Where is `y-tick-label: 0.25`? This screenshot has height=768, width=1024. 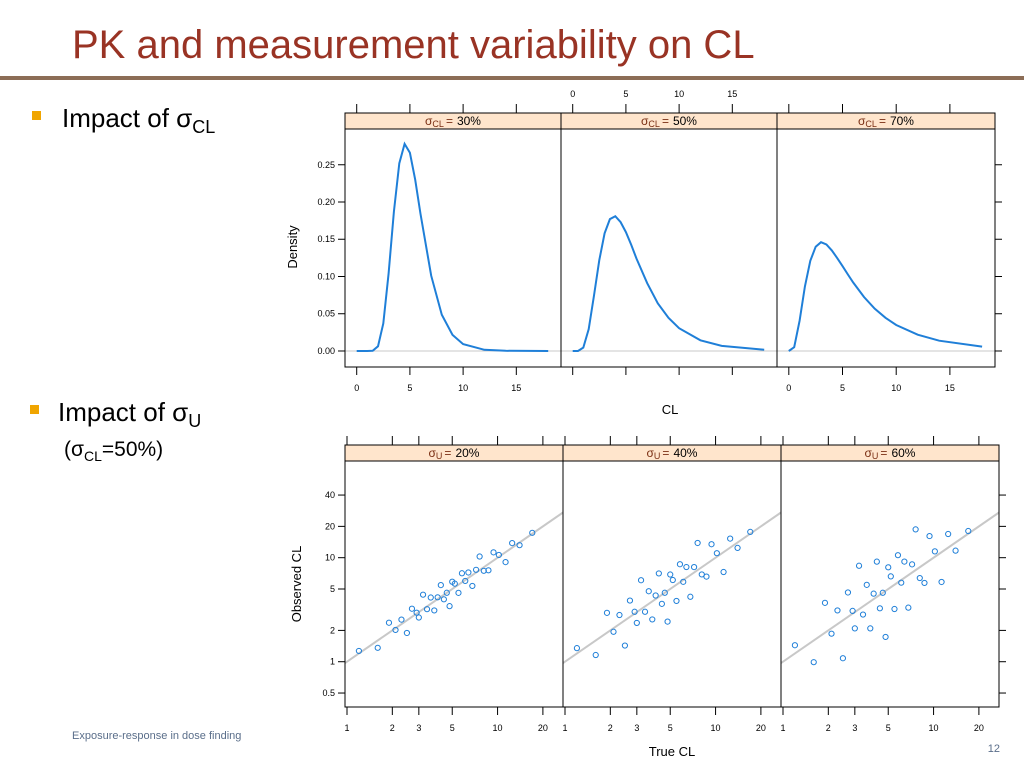 y-tick-label: 0.25 is located at coordinates (326, 165).